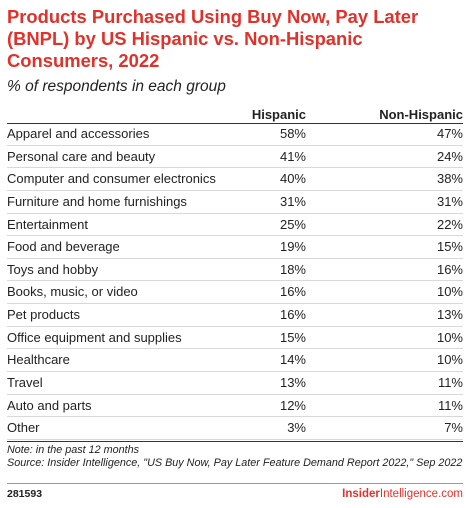 The width and height of the screenshot is (470, 508). I want to click on brand-bold: Insider, so click(361, 494).